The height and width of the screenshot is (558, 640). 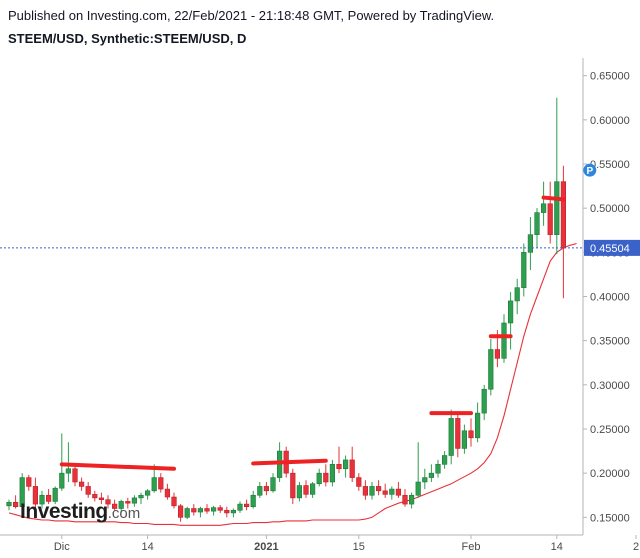 I want to click on y-tick-label: 0.50000, so click(x=610, y=209).